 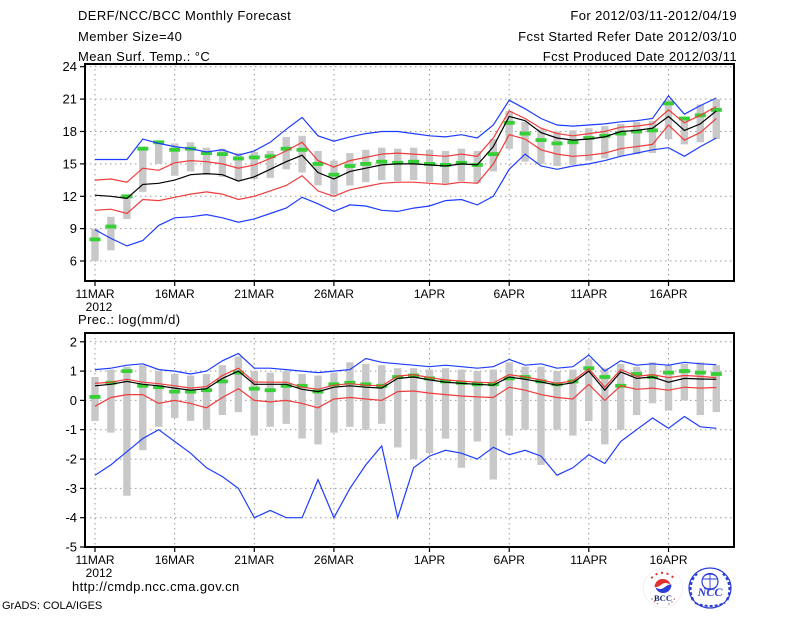 What do you see at coordinates (73, 261) in the screenshot?
I see `y-tick-label: 6` at bounding box center [73, 261].